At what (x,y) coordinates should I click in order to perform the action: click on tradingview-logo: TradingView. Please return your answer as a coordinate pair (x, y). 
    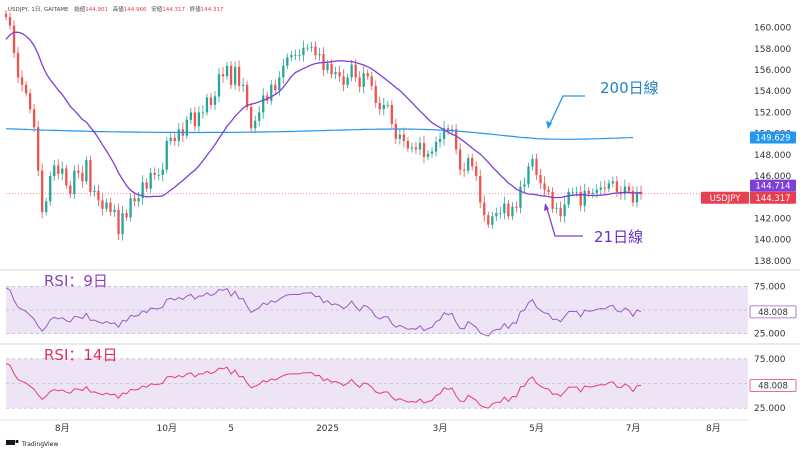
    Looking at the image, I should click on (32, 443).